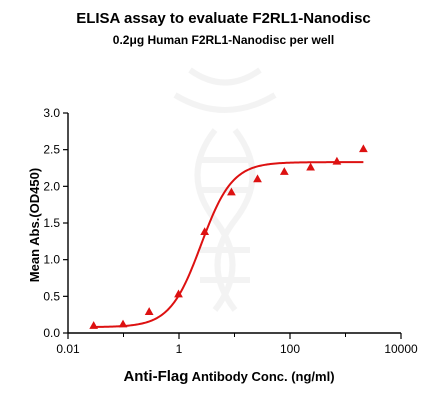 The width and height of the screenshot is (447, 400). I want to click on watermark-logo, so click(225, 189).